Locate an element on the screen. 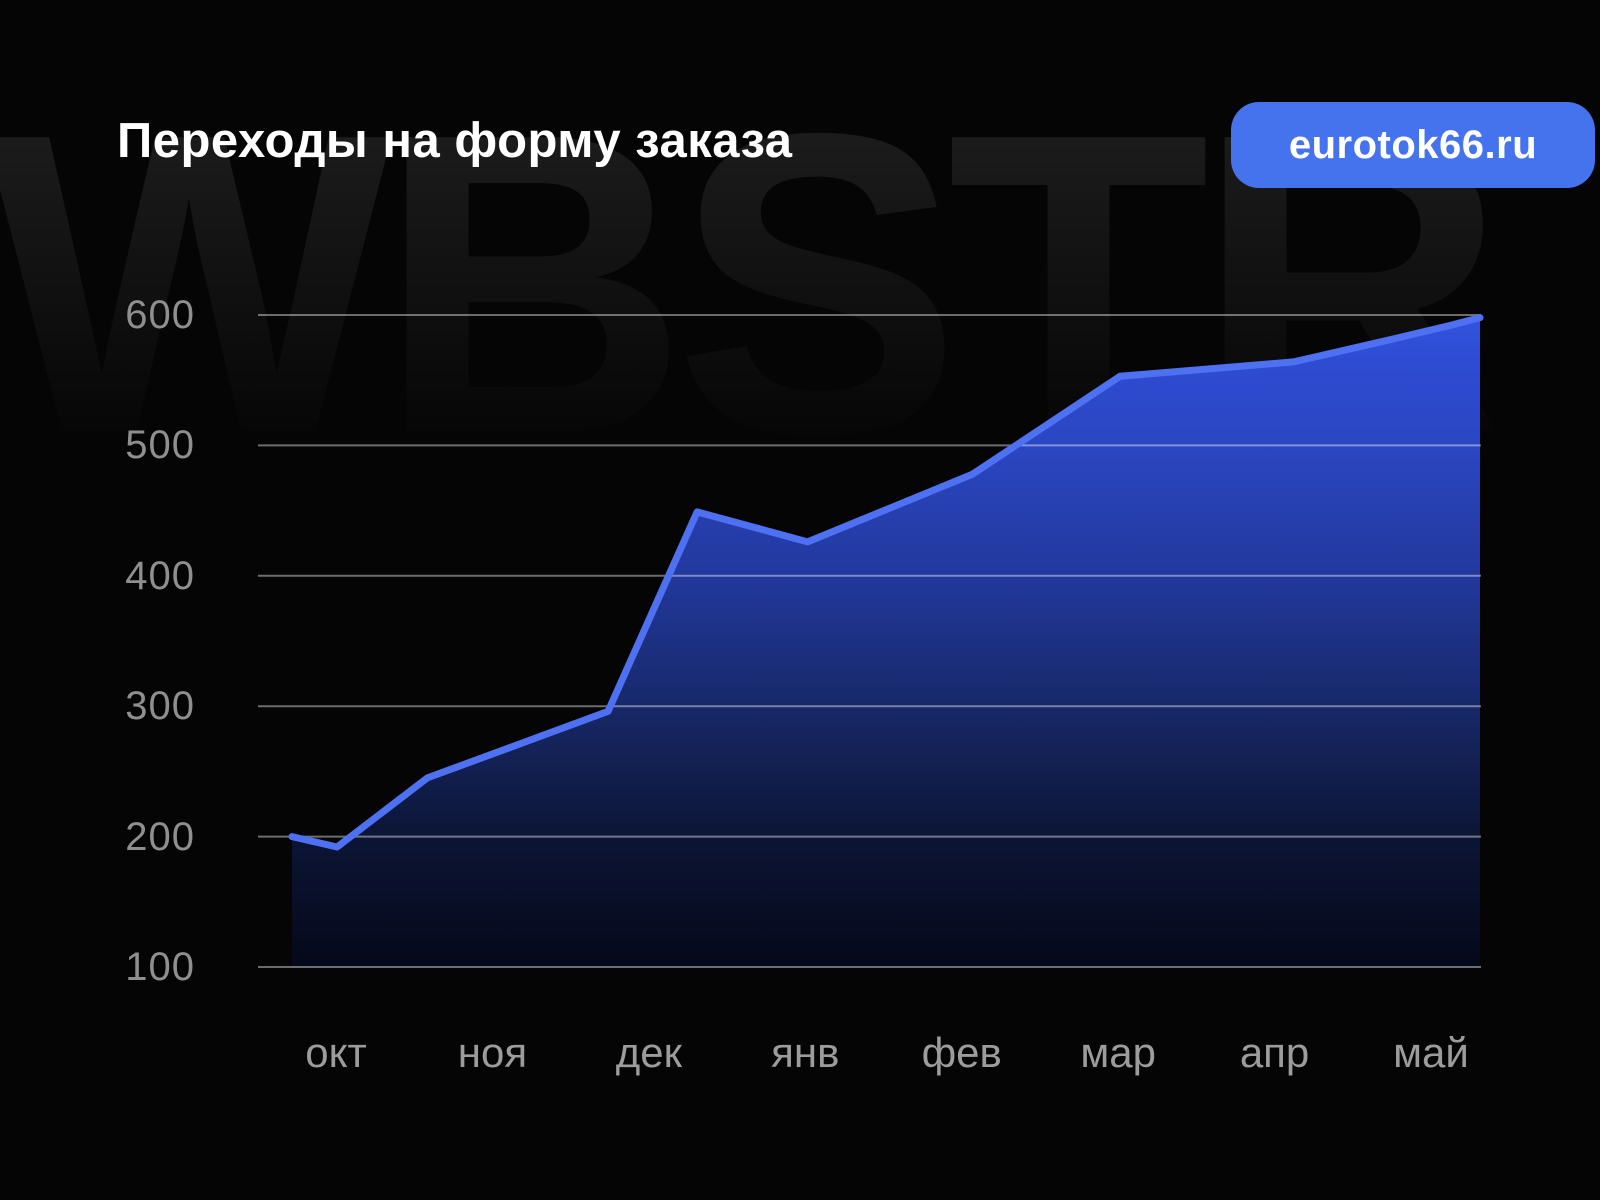  x-axis-label-окт: окт is located at coordinates (336, 1052).